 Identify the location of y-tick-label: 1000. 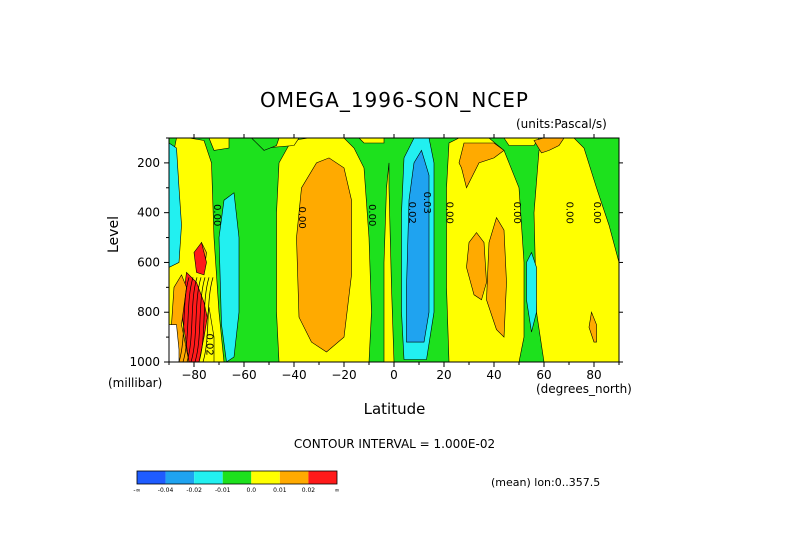
(144, 362).